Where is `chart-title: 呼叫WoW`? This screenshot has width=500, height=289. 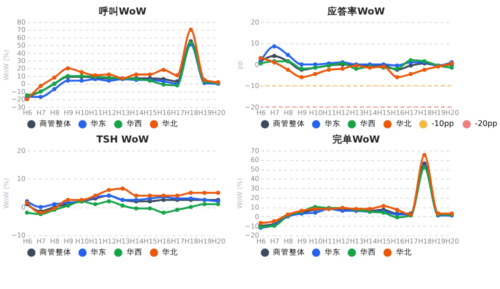 chart-title: 呼叫WoW is located at coordinates (122, 11).